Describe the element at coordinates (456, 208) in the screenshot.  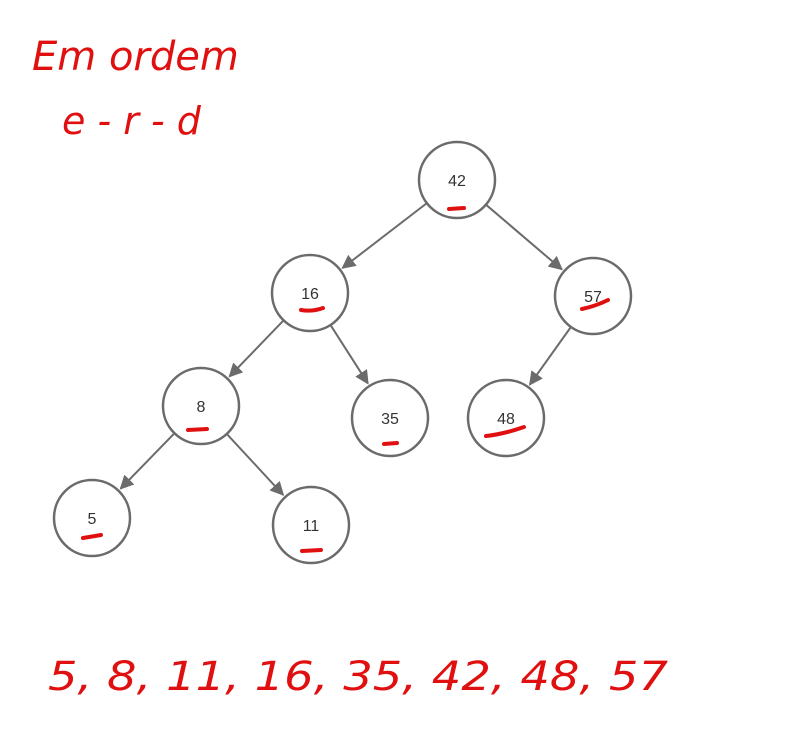
I see `underline-n42` at that location.